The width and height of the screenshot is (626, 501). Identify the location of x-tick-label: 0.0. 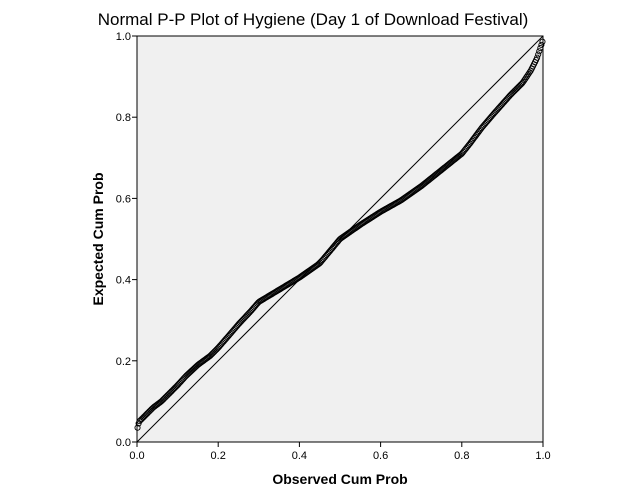
(136, 456).